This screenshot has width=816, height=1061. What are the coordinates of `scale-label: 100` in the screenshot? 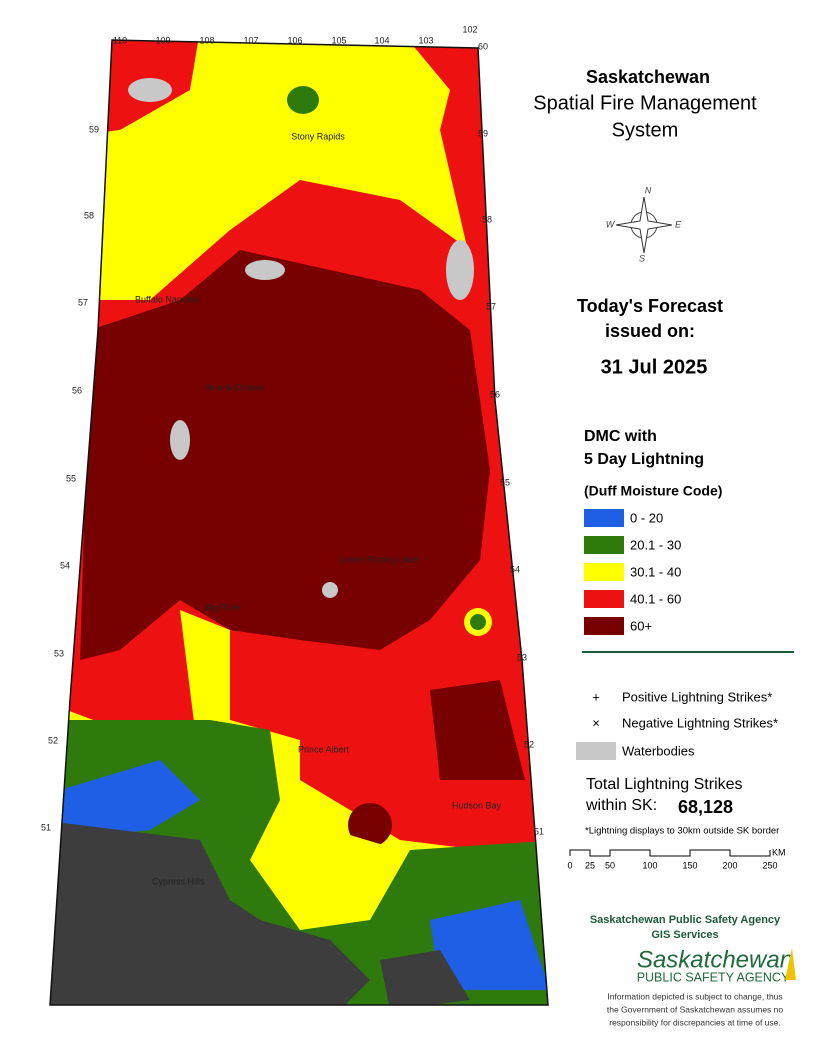 It's located at (649, 865).